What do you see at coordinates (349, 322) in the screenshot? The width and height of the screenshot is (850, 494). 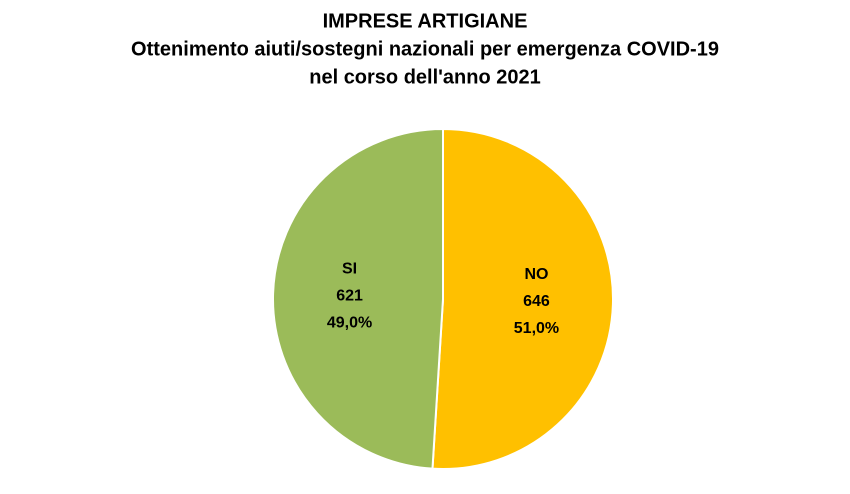 I see `percent-label: 49,0%` at bounding box center [349, 322].